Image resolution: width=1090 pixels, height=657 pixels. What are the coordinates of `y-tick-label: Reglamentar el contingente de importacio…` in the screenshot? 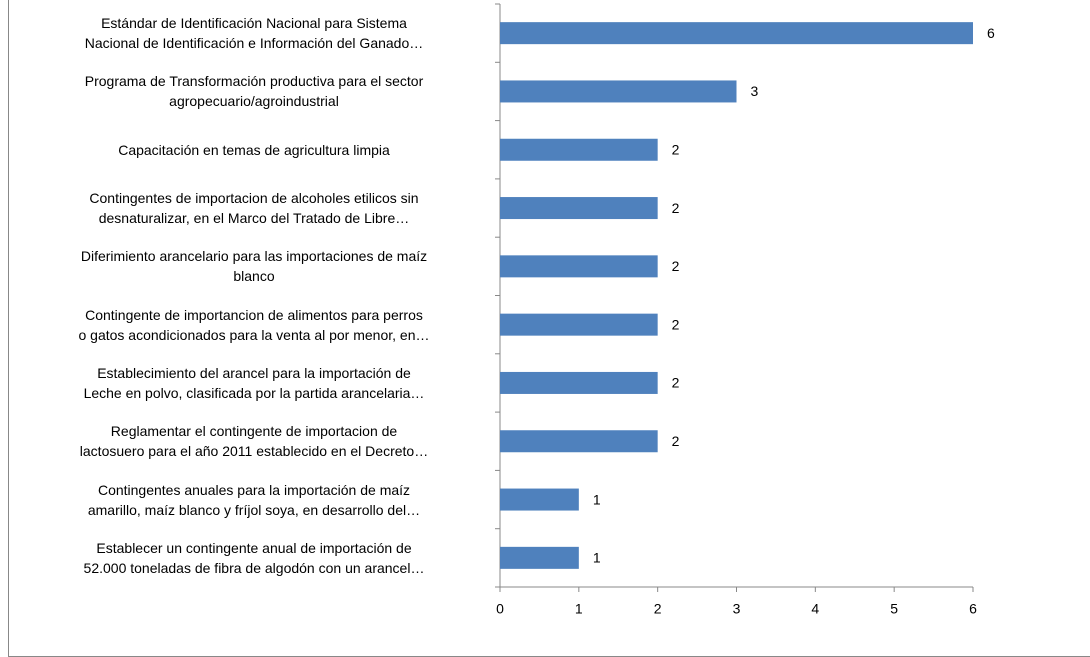 It's located at (254, 441).